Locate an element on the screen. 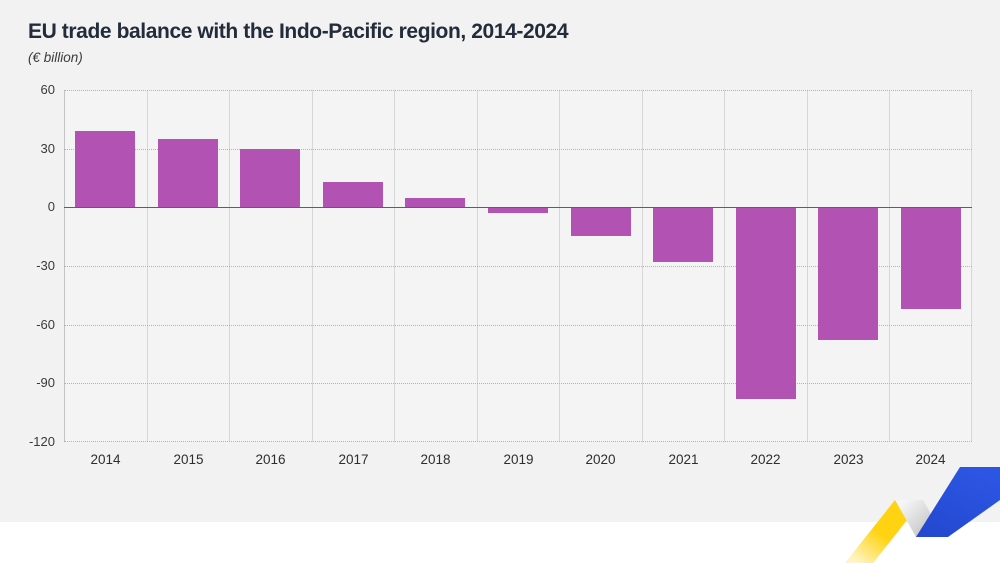 This screenshot has height=563, width=1000. y-tick-0: 0 is located at coordinates (51, 206).